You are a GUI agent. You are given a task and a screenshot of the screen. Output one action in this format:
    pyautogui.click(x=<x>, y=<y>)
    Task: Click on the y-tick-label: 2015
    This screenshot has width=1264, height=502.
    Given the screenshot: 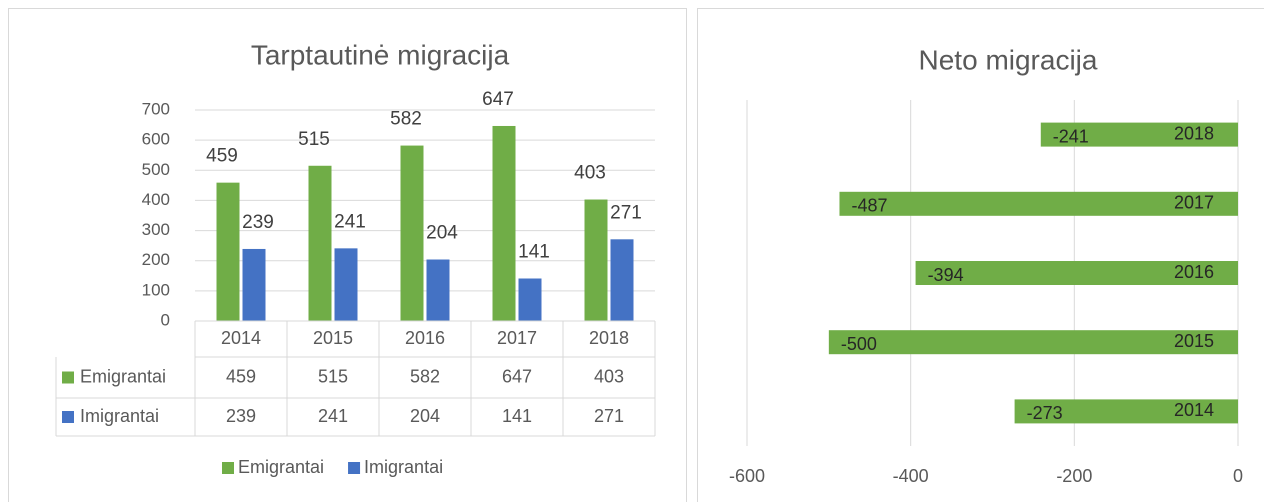 What is the action you would take?
    pyautogui.click(x=1194, y=341)
    